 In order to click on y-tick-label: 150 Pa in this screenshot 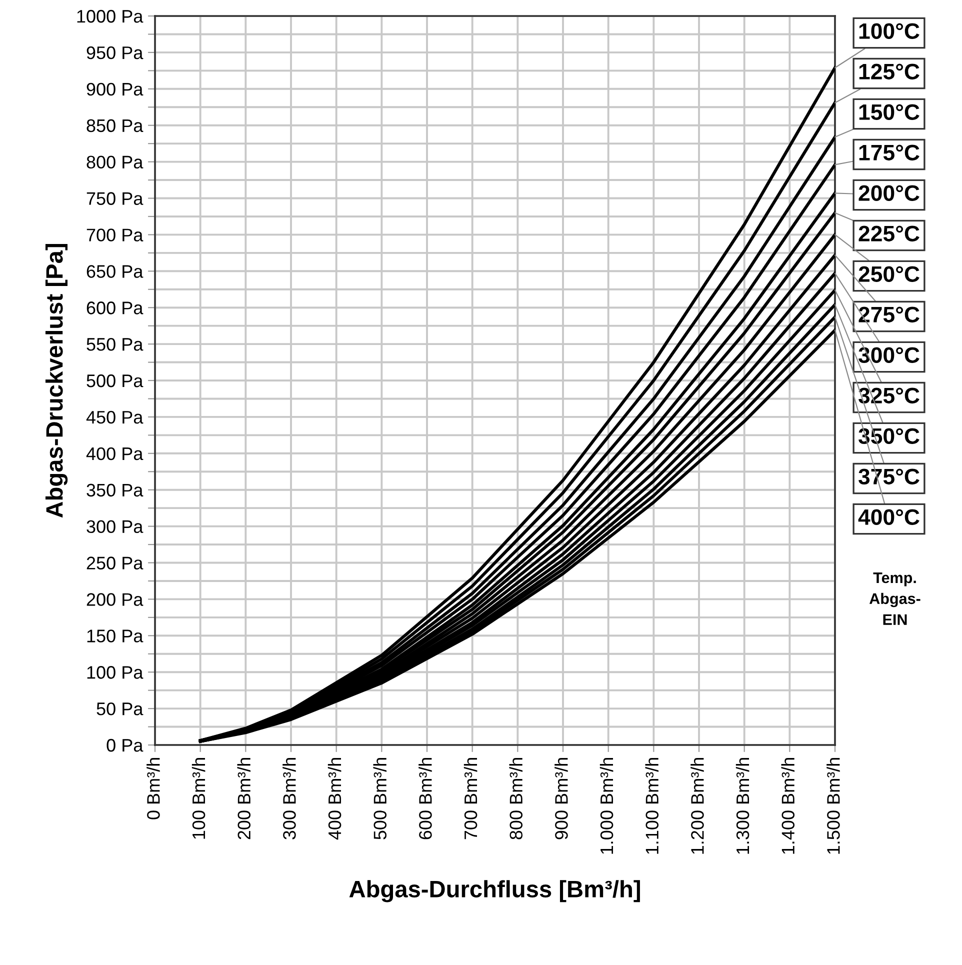, I will do `click(115, 636)`.